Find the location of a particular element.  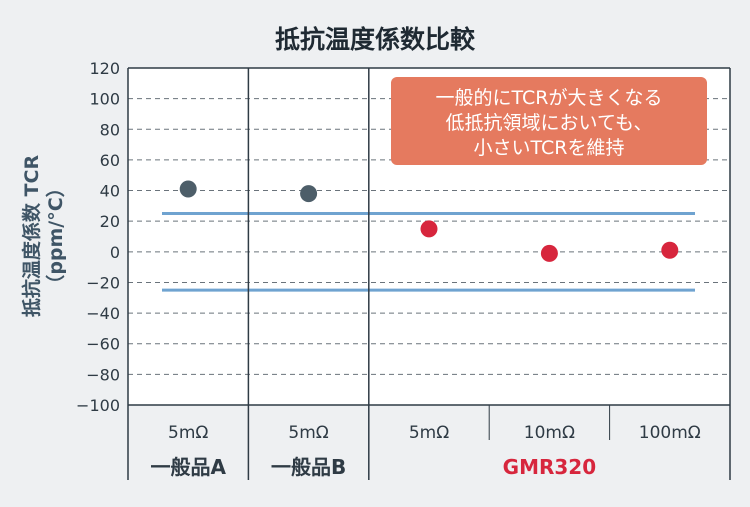

y-tick-label: 120 is located at coordinates (104, 68).